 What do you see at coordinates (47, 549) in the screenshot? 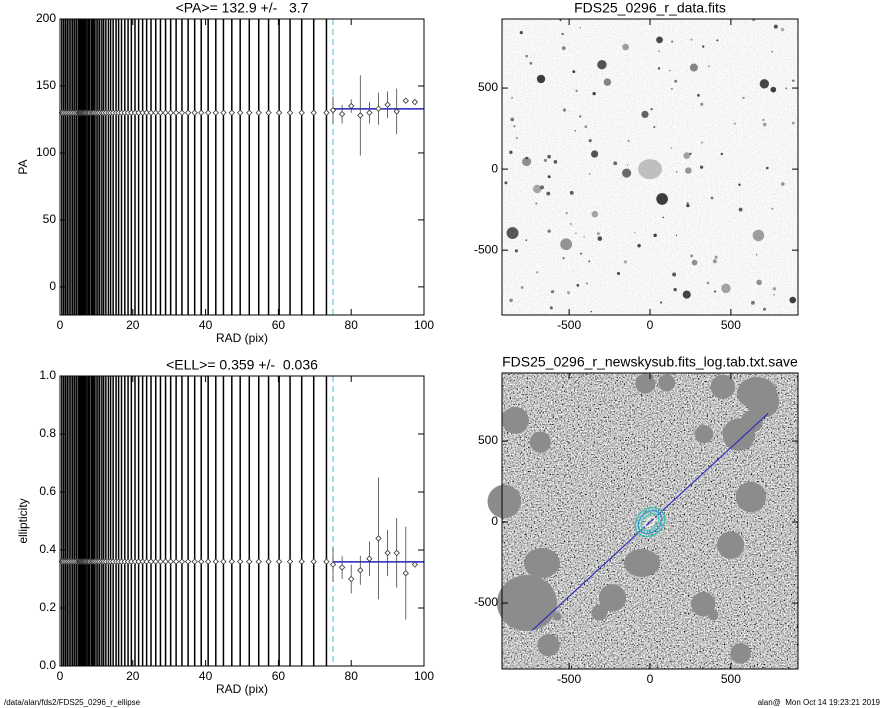
I see `y-tick-label: 0.4` at bounding box center [47, 549].